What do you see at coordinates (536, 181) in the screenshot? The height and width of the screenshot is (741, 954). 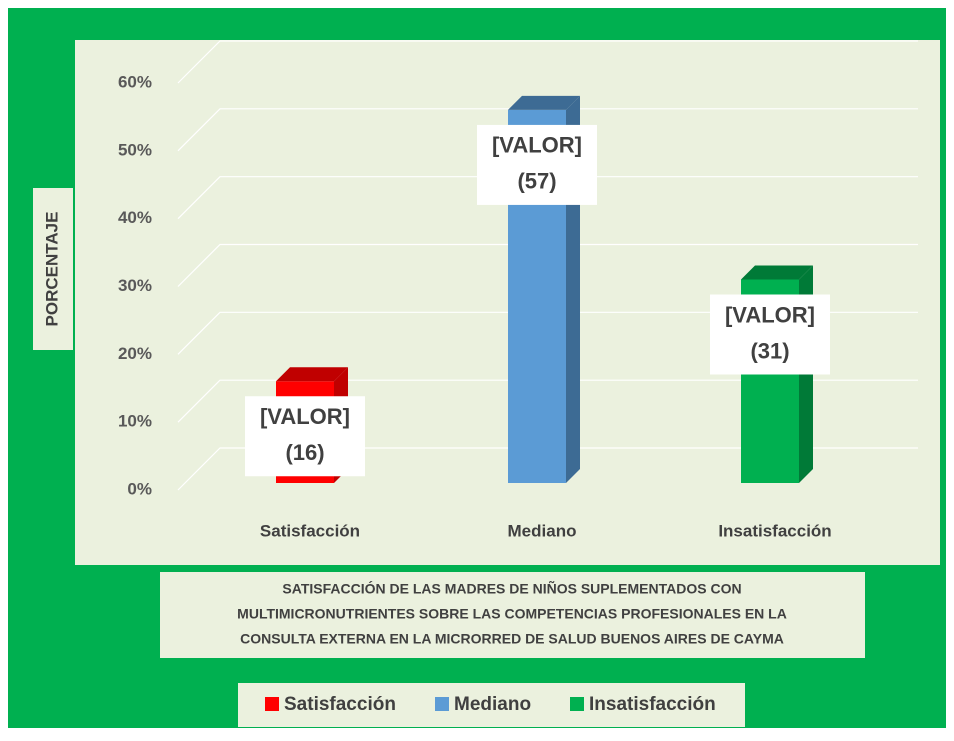 I see `data-label: (57)` at bounding box center [536, 181].